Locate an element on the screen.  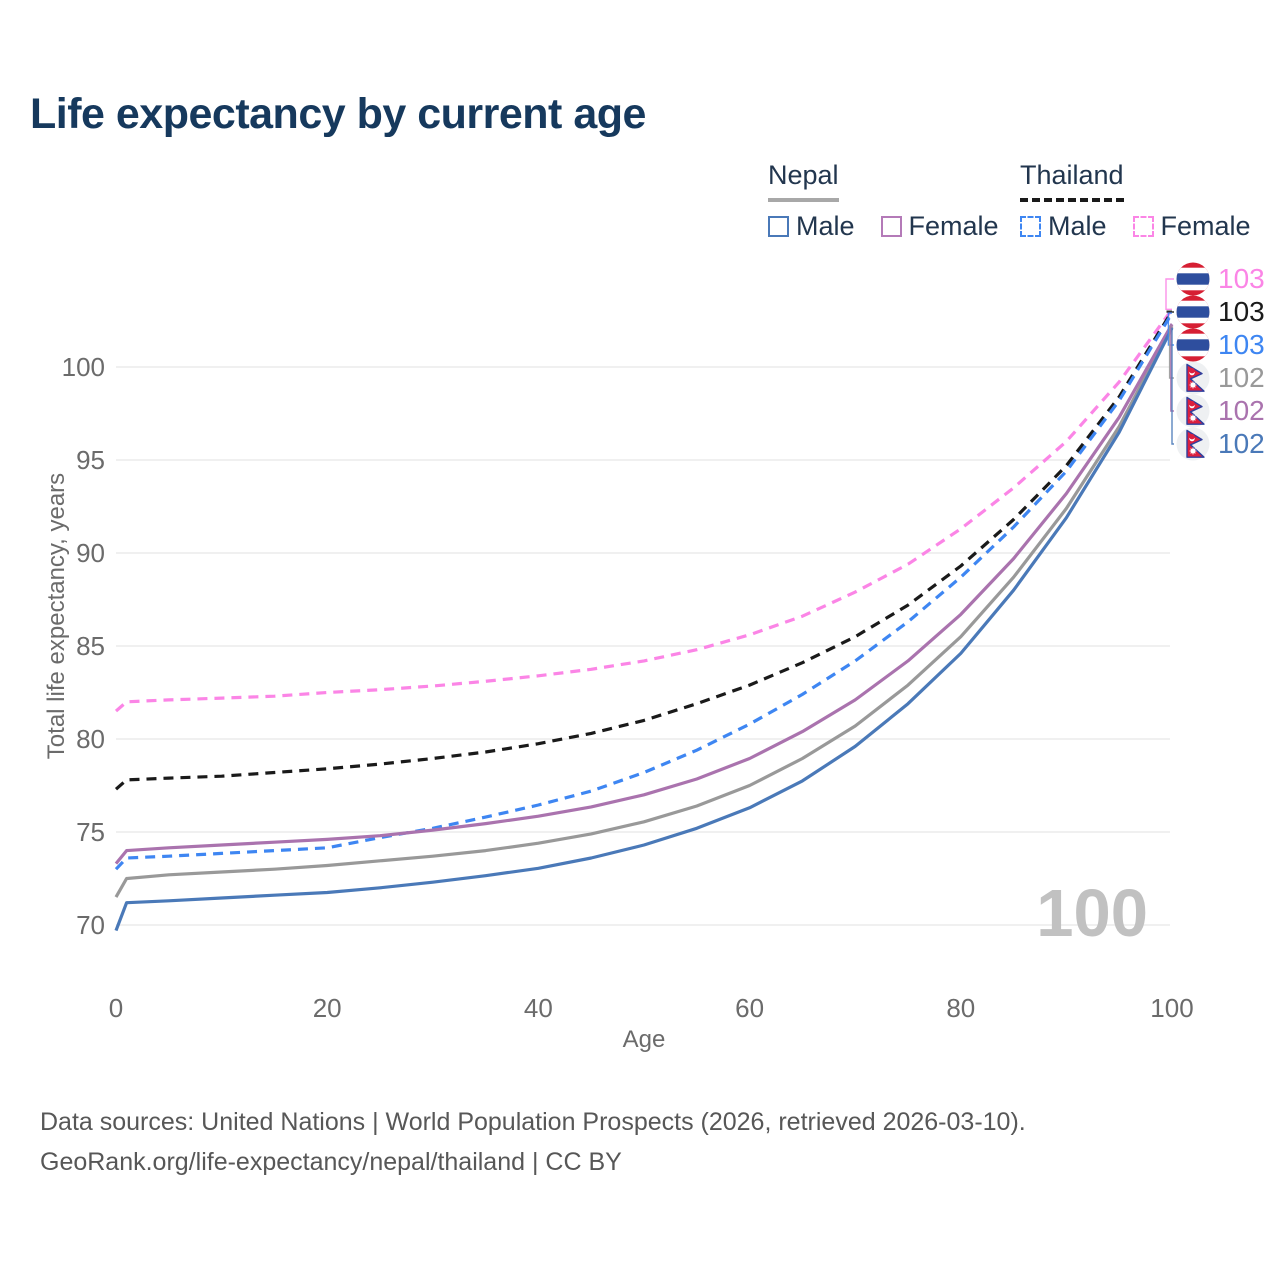
legend-group-thailand: Thailand Male Female is located at coordinates (1135, 201).